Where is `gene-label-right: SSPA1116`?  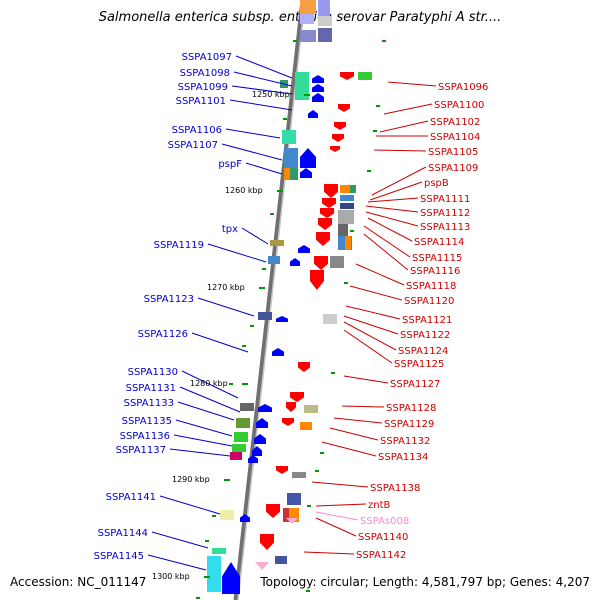
gene-label-right: SSPA1116 is located at coordinates (435, 271).